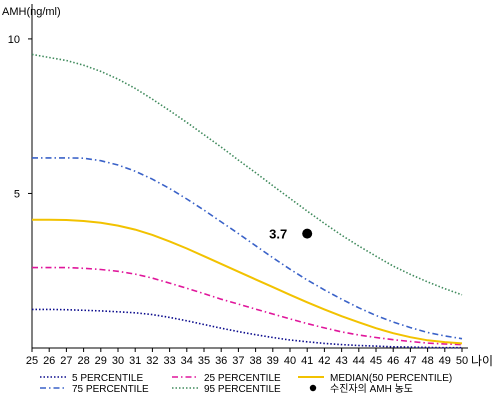  I want to click on x-tick-label: 25, so click(32, 361).